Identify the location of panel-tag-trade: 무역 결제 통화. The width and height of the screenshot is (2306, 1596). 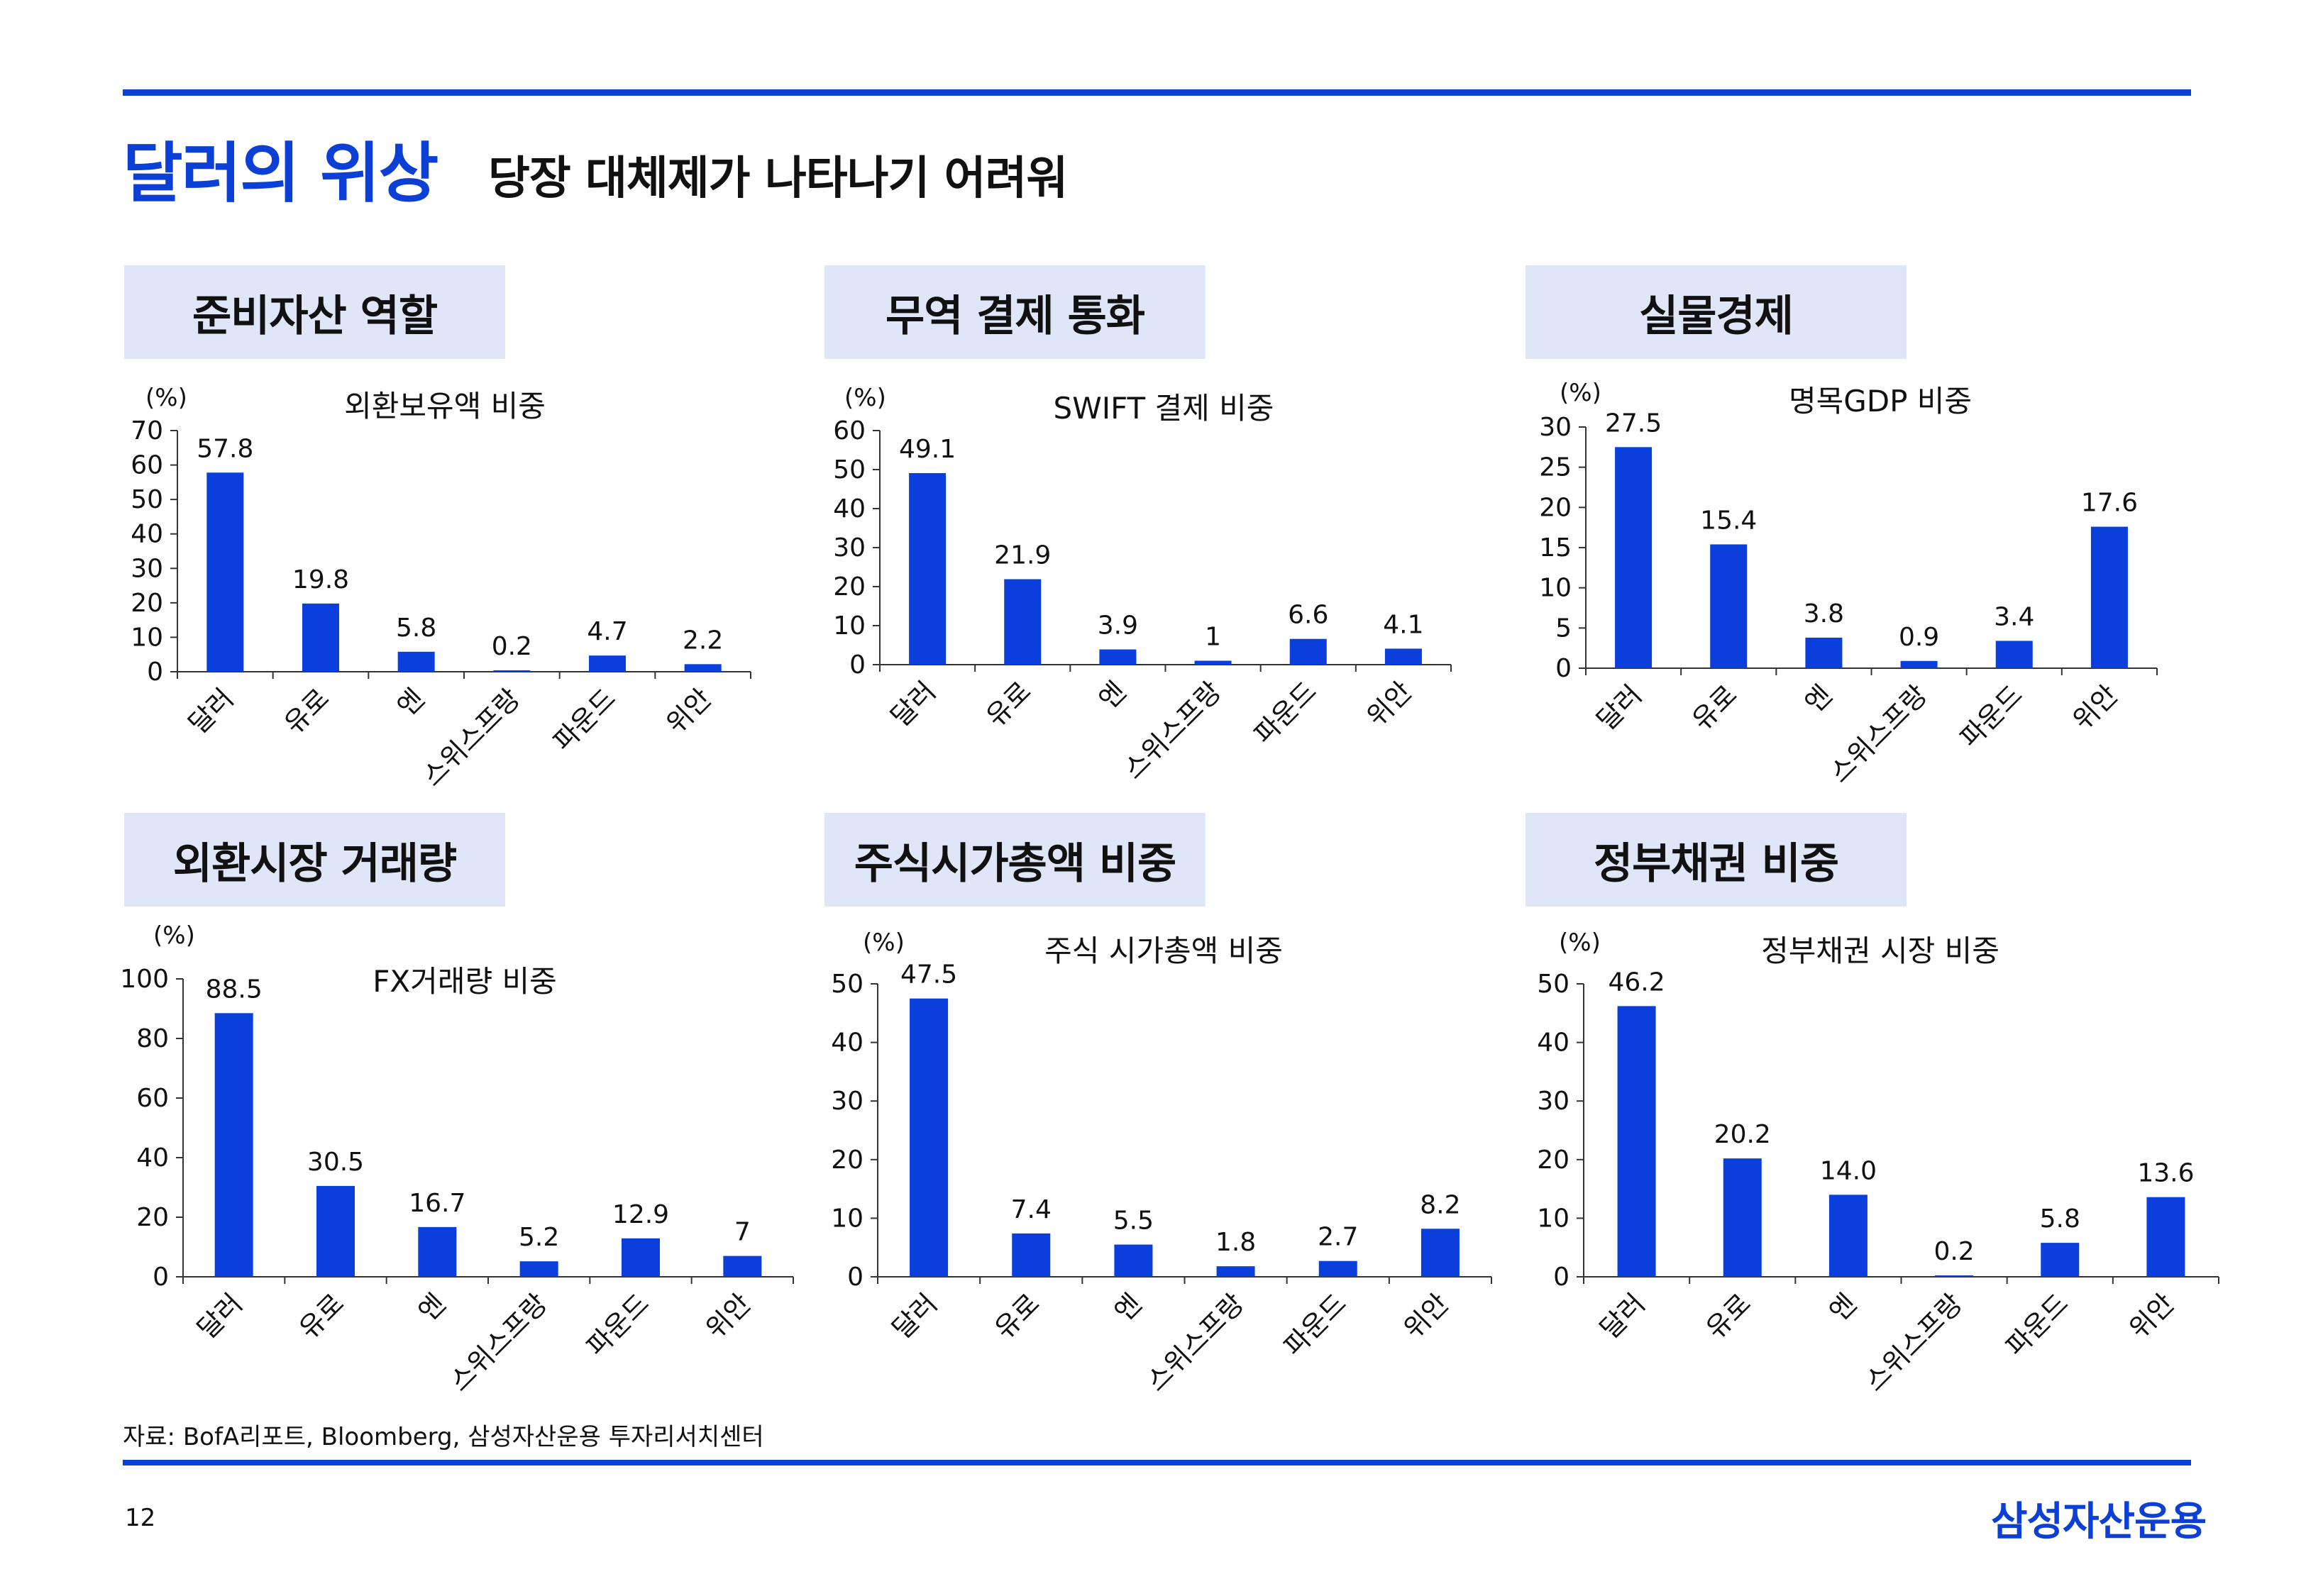
(1015, 312).